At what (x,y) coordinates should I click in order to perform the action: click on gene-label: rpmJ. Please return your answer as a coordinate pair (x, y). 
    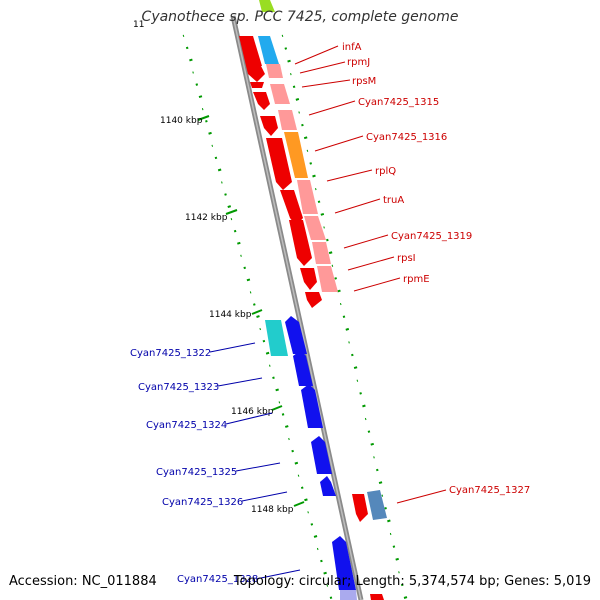
    Looking at the image, I should click on (358, 62).